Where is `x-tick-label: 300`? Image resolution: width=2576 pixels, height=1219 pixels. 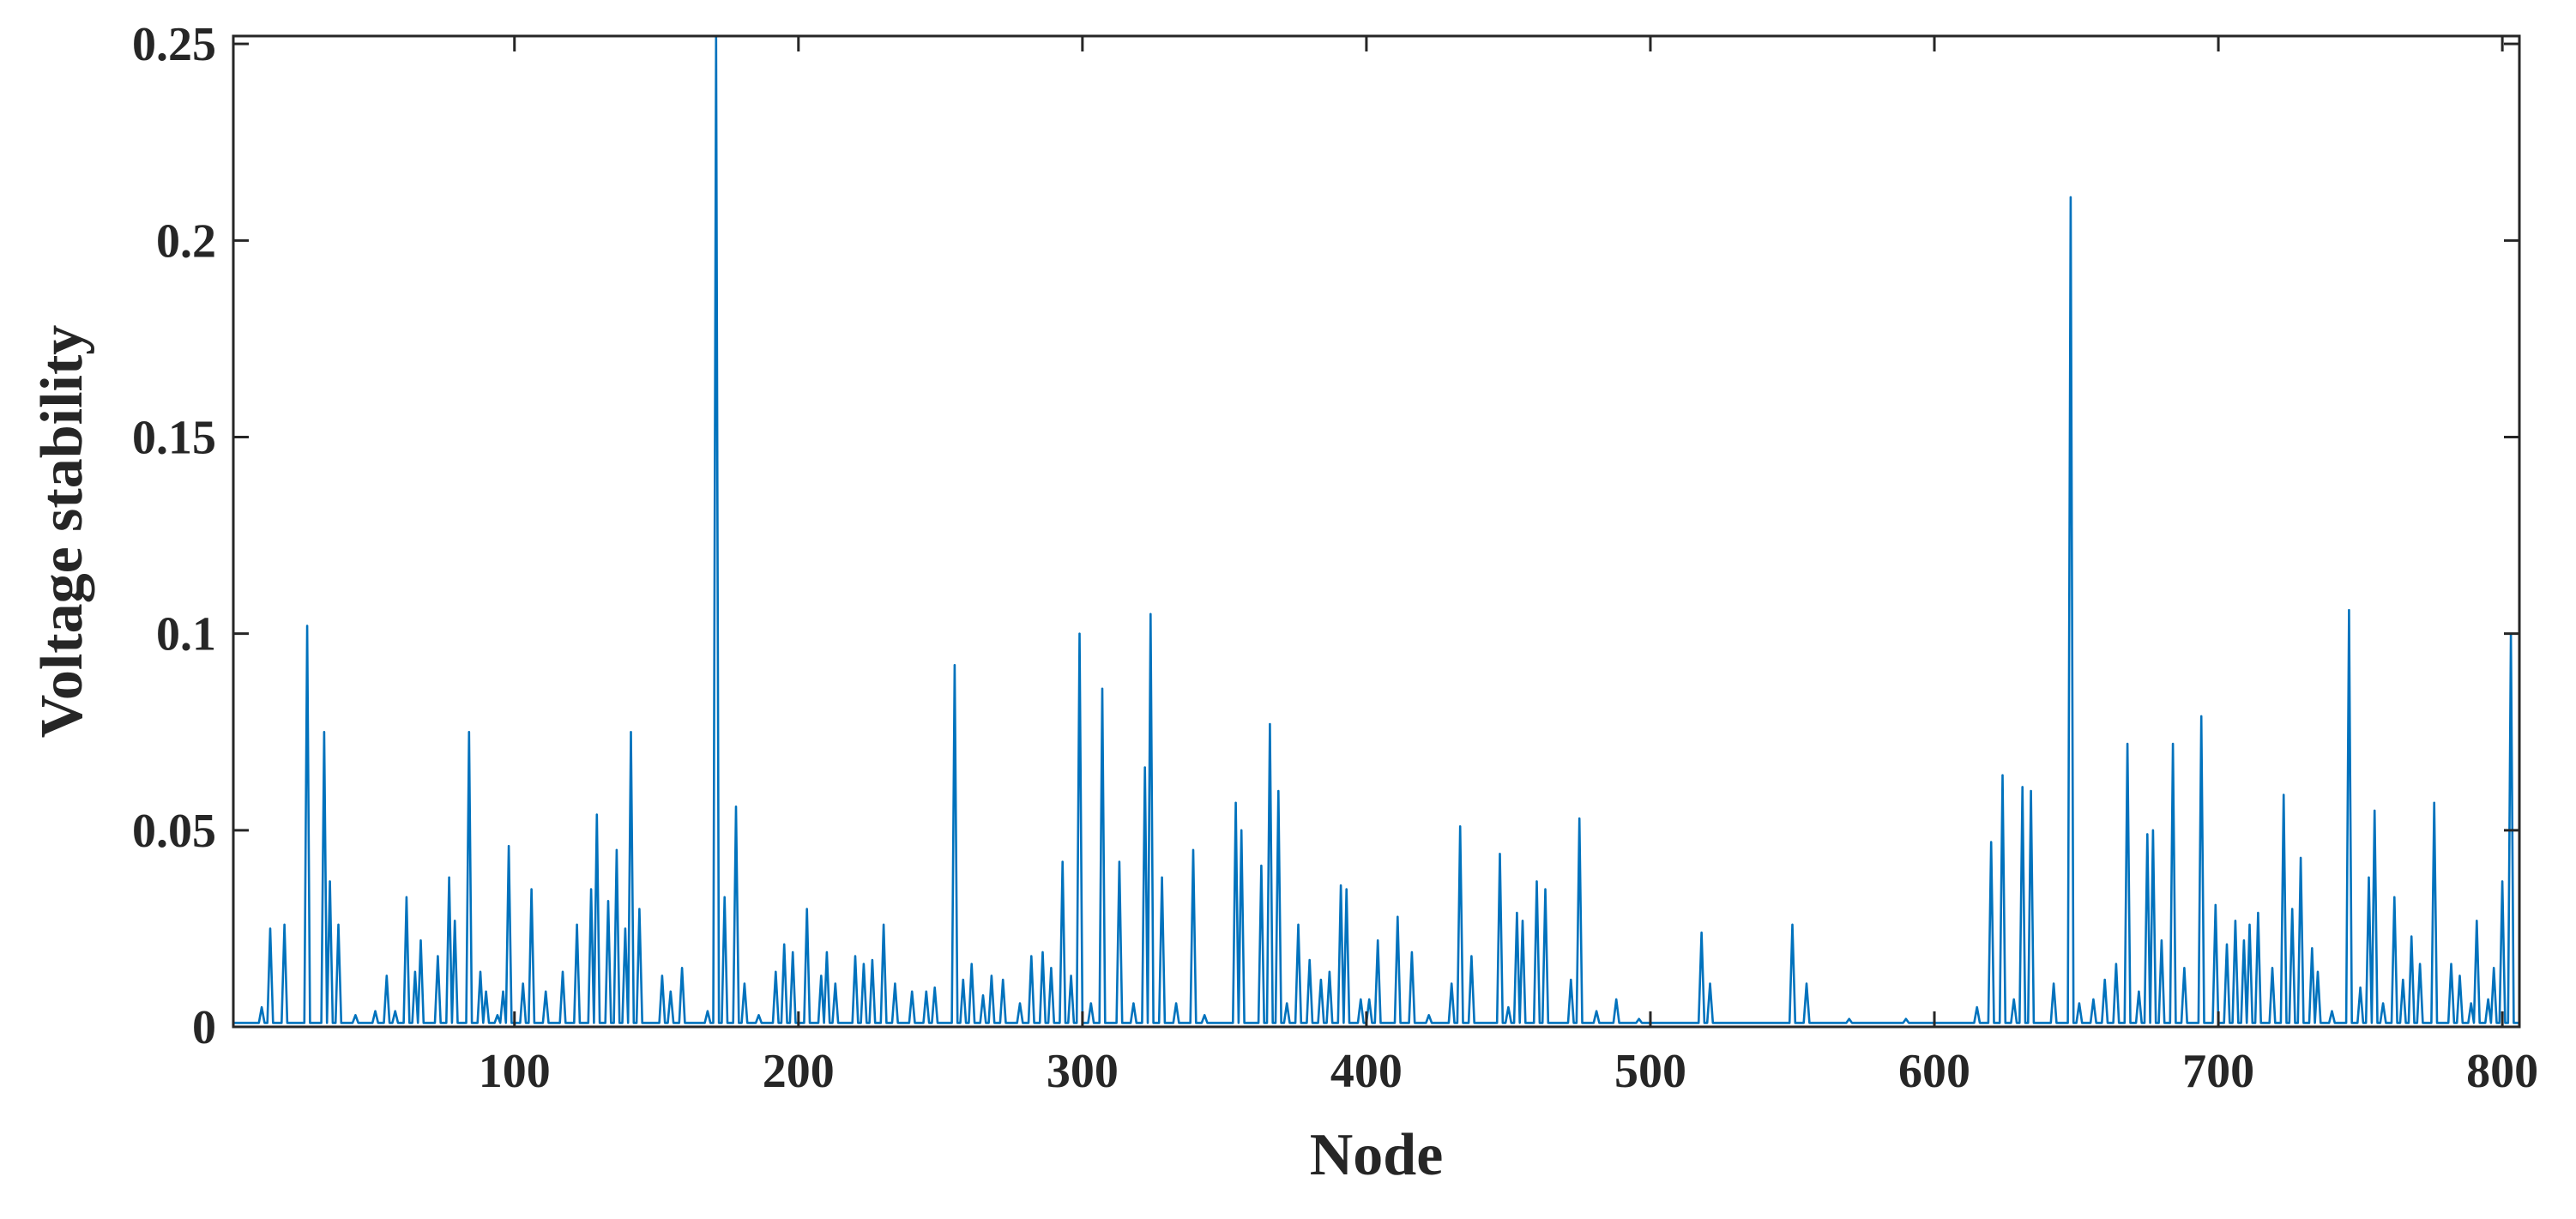
x-tick-label: 300 is located at coordinates (1083, 1071).